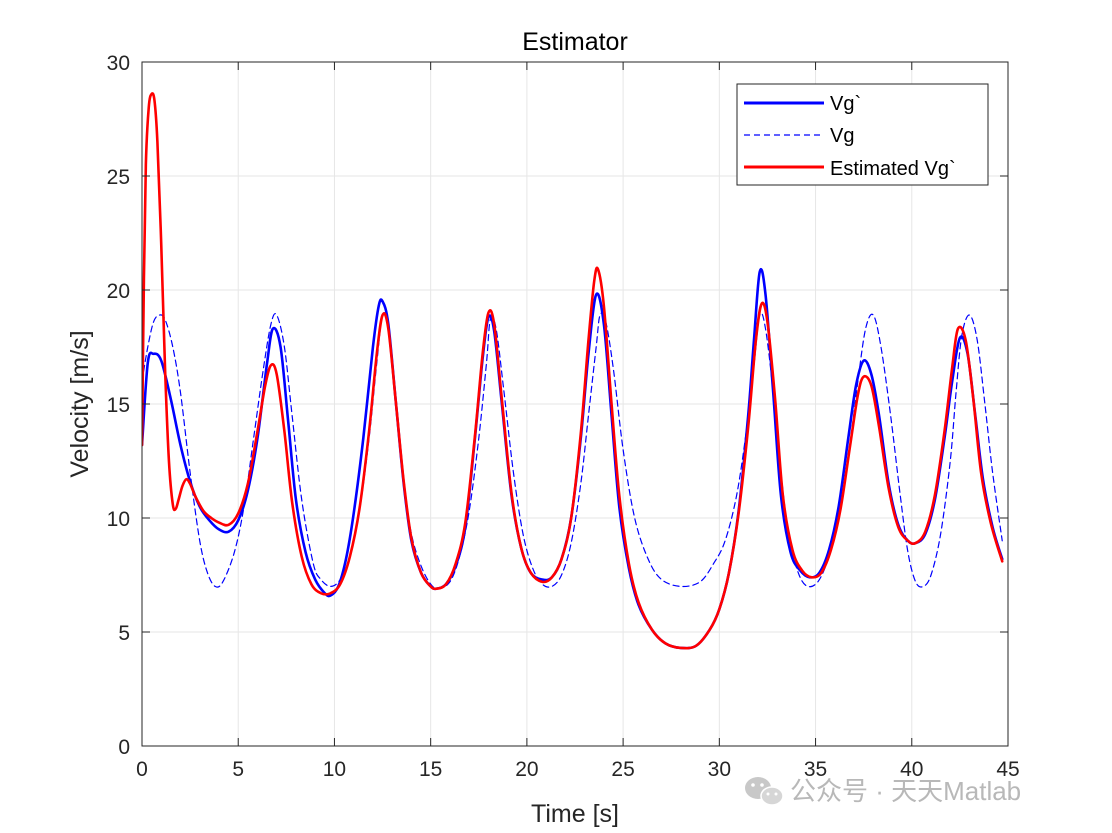  I want to click on y-tick-label: 10, so click(118, 519).